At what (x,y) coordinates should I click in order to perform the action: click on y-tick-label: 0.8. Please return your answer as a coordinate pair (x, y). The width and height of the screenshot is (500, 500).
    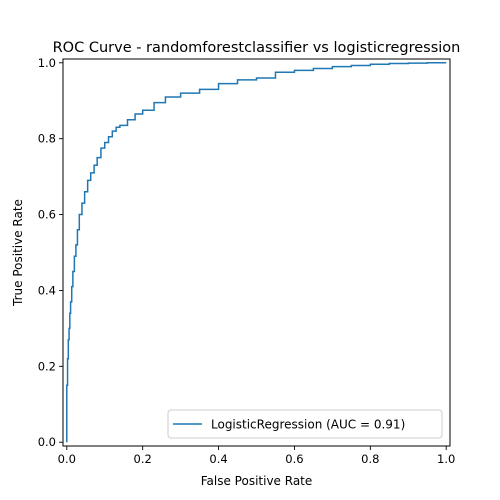
    Looking at the image, I should click on (47, 139).